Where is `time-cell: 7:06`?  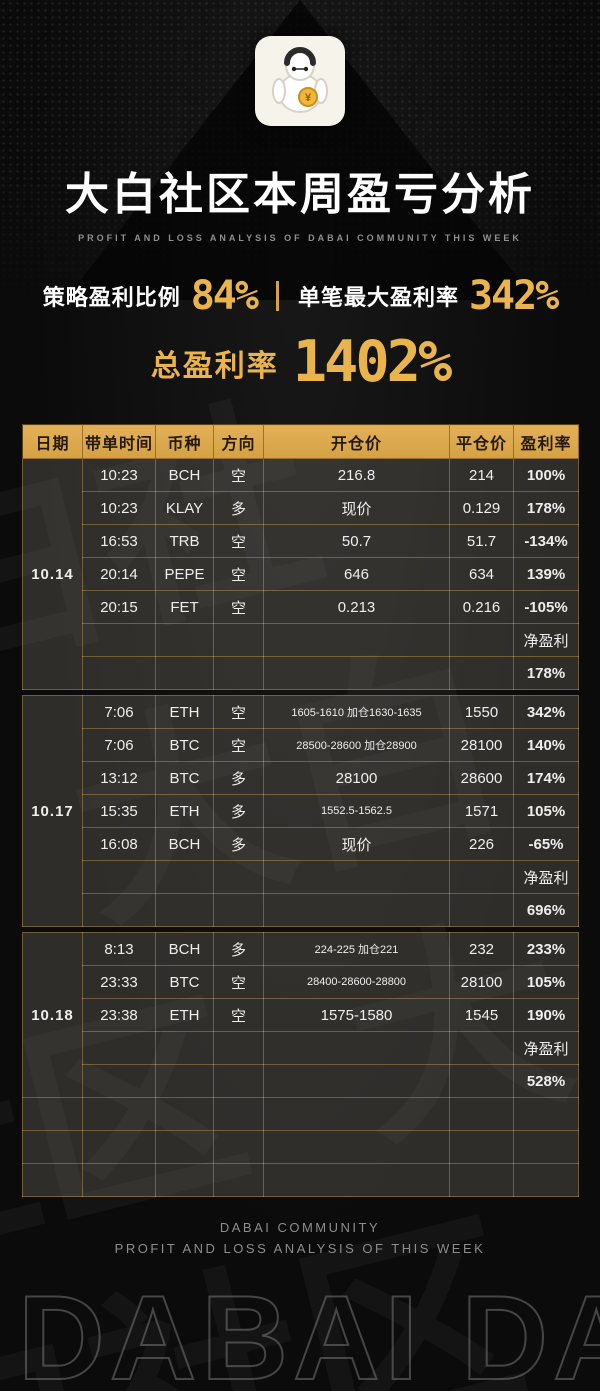
time-cell: 7:06 is located at coordinates (119, 745).